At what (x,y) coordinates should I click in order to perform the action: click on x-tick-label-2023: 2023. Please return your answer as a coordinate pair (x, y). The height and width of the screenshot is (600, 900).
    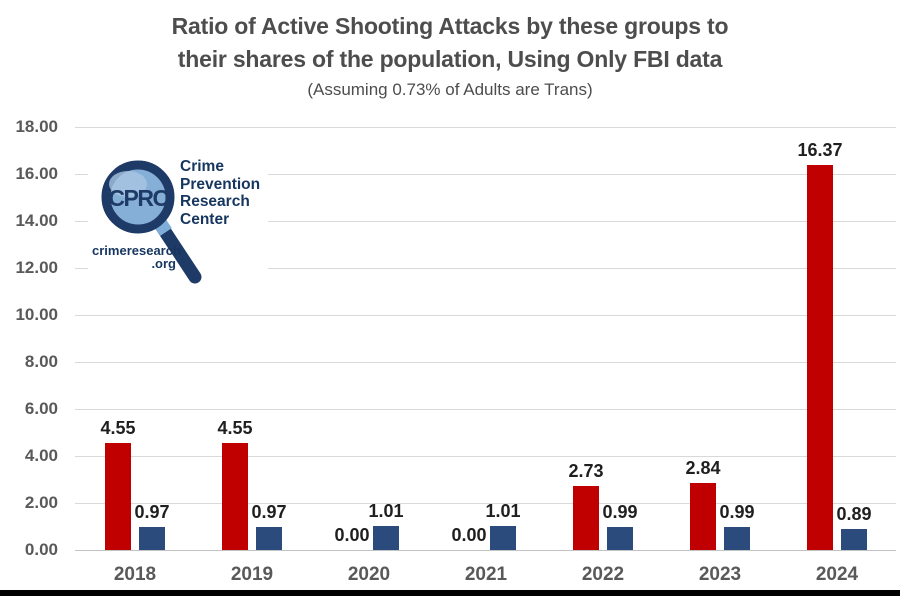
    Looking at the image, I should click on (720, 574).